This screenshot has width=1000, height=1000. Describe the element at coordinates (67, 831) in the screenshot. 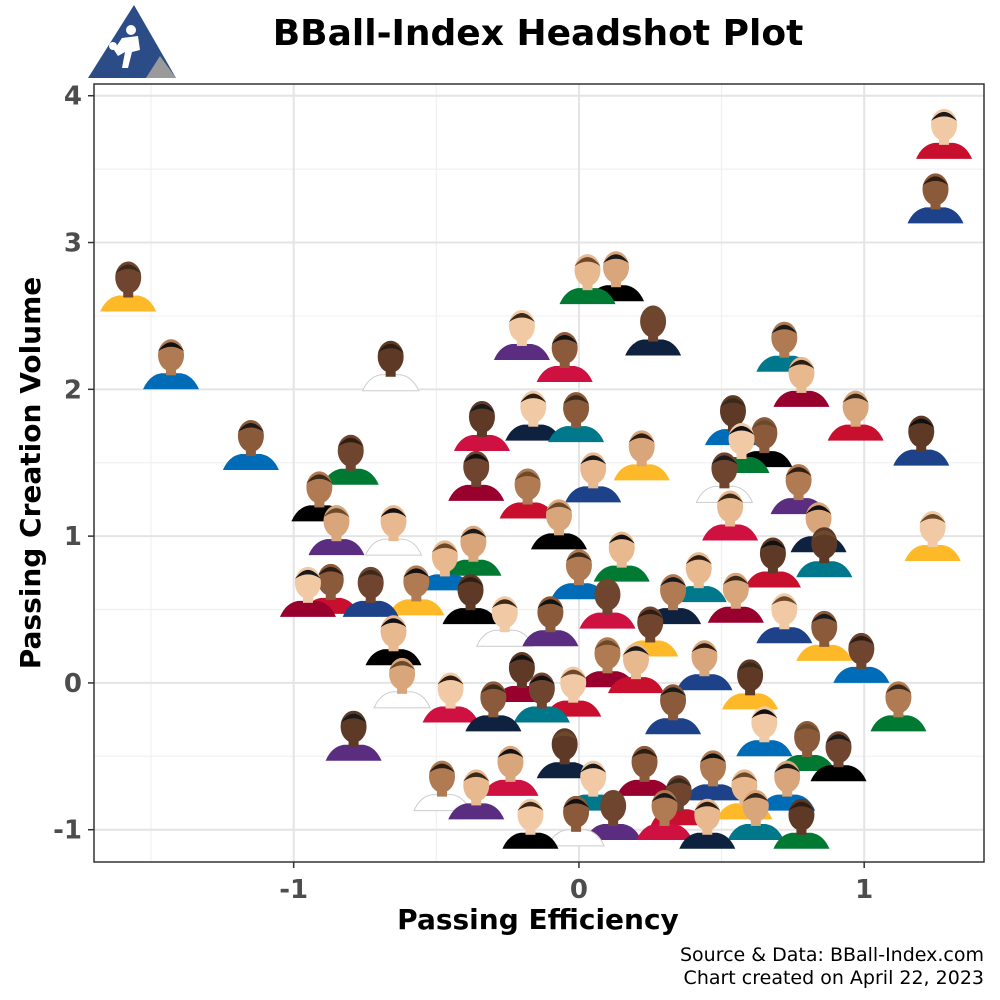

I see `y-tick-label: -1` at that location.